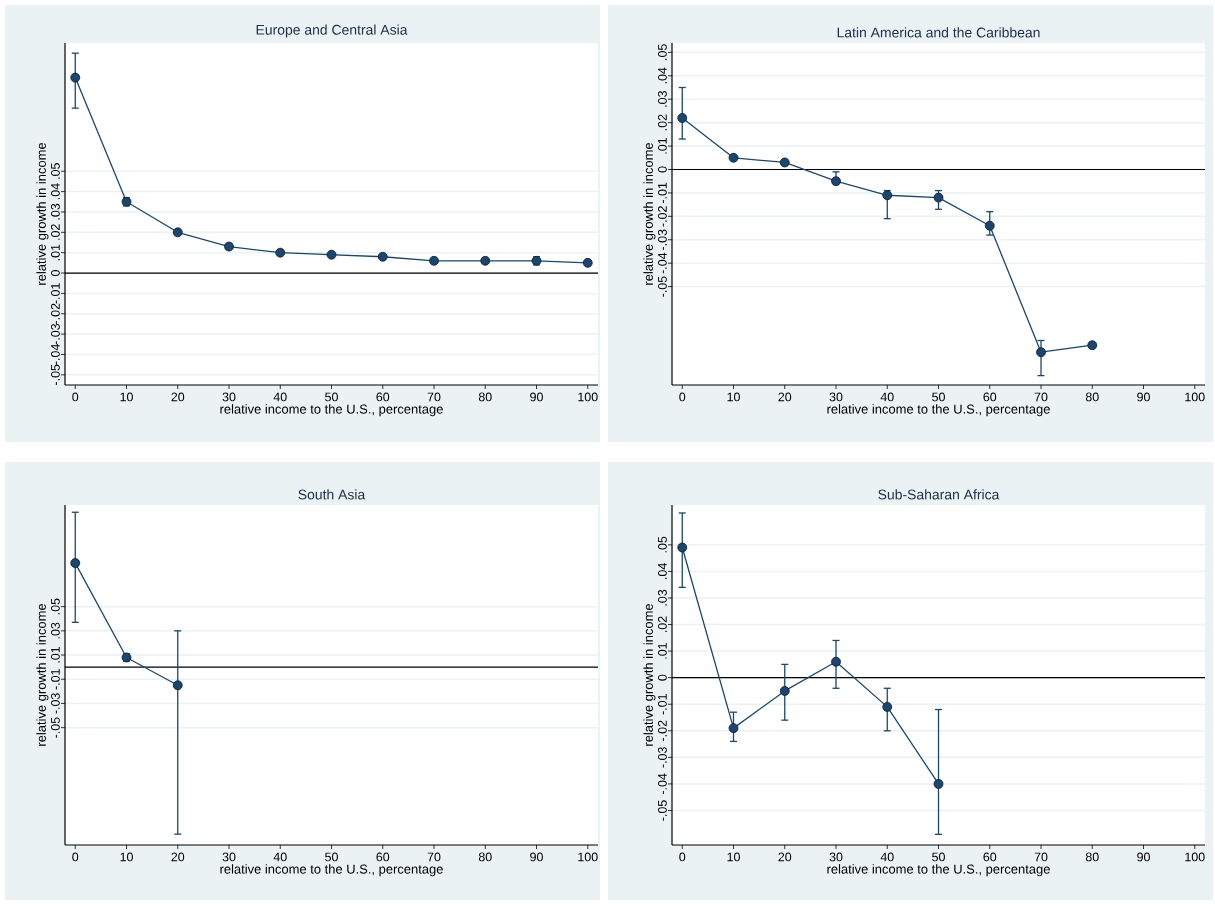  I want to click on chart-title: South Asia, so click(332, 494).